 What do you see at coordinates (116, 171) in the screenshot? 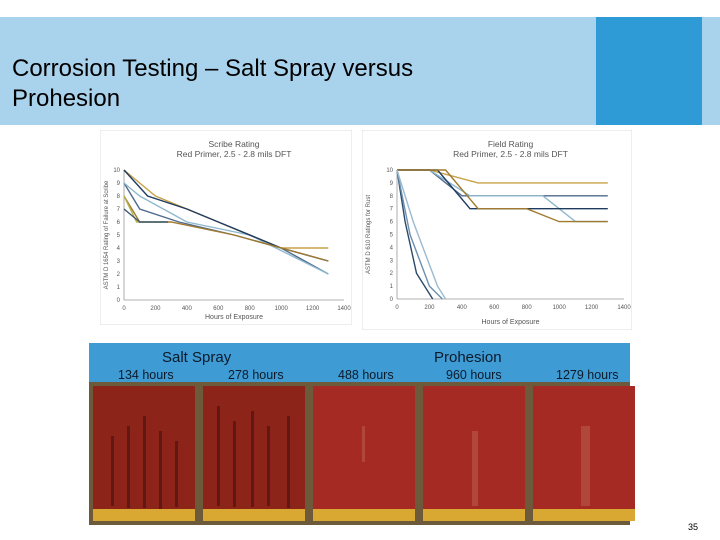
I see `scribe-chart-y-tick-label: 10` at bounding box center [116, 171].